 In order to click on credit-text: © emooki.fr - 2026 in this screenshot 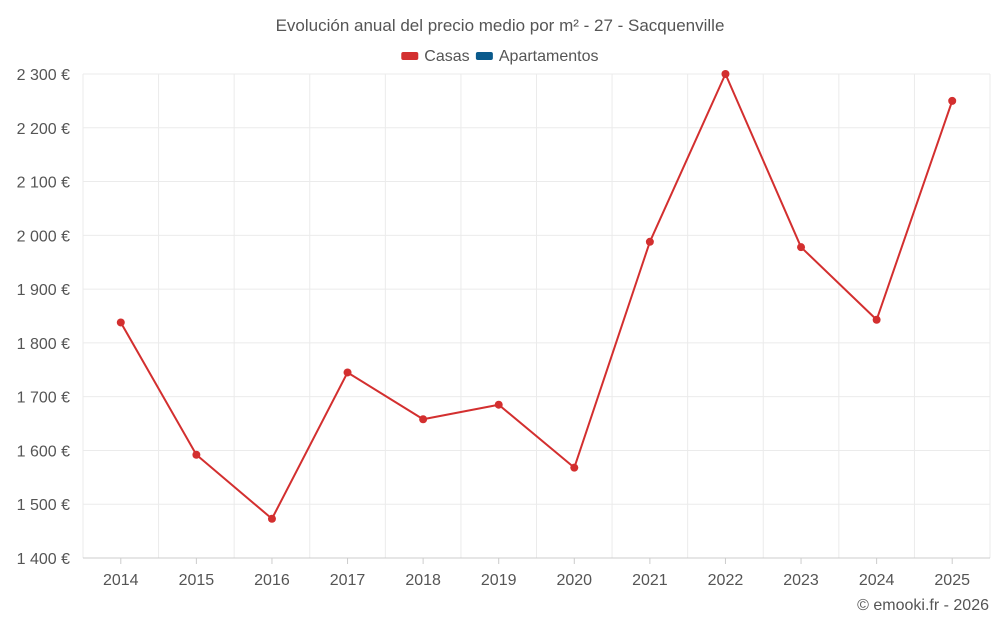, I will do `click(923, 605)`.